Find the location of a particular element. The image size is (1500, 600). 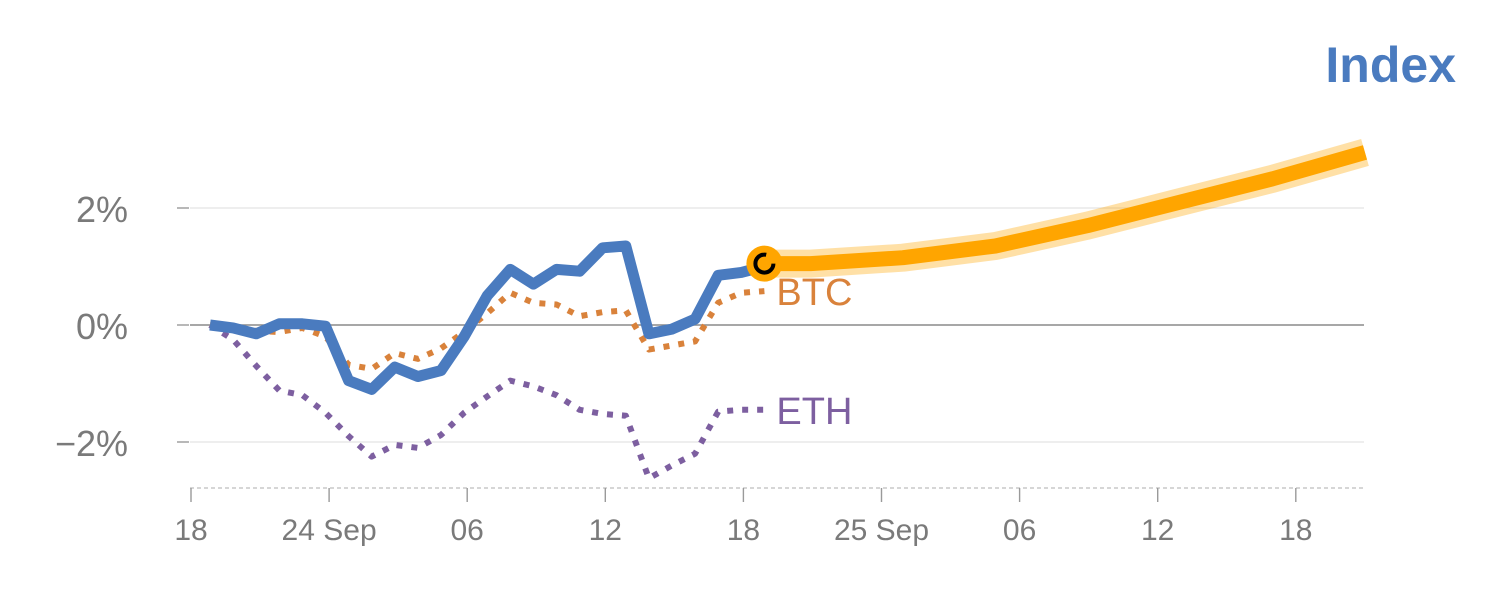

label-layer: BTC ETH is located at coordinates (814, 352).